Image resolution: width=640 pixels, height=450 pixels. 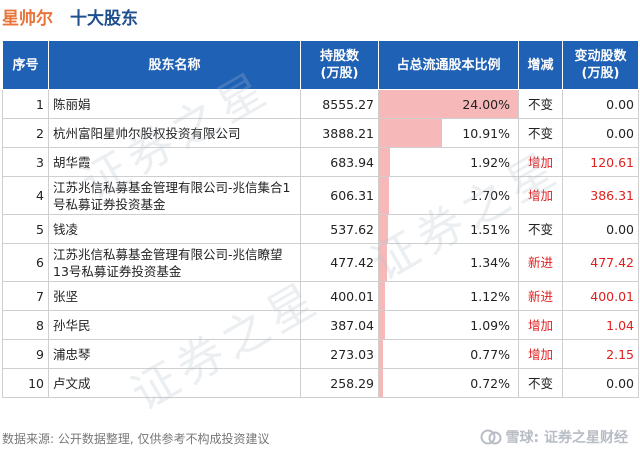 I want to click on cell-delta: 120.61, so click(x=600, y=162).